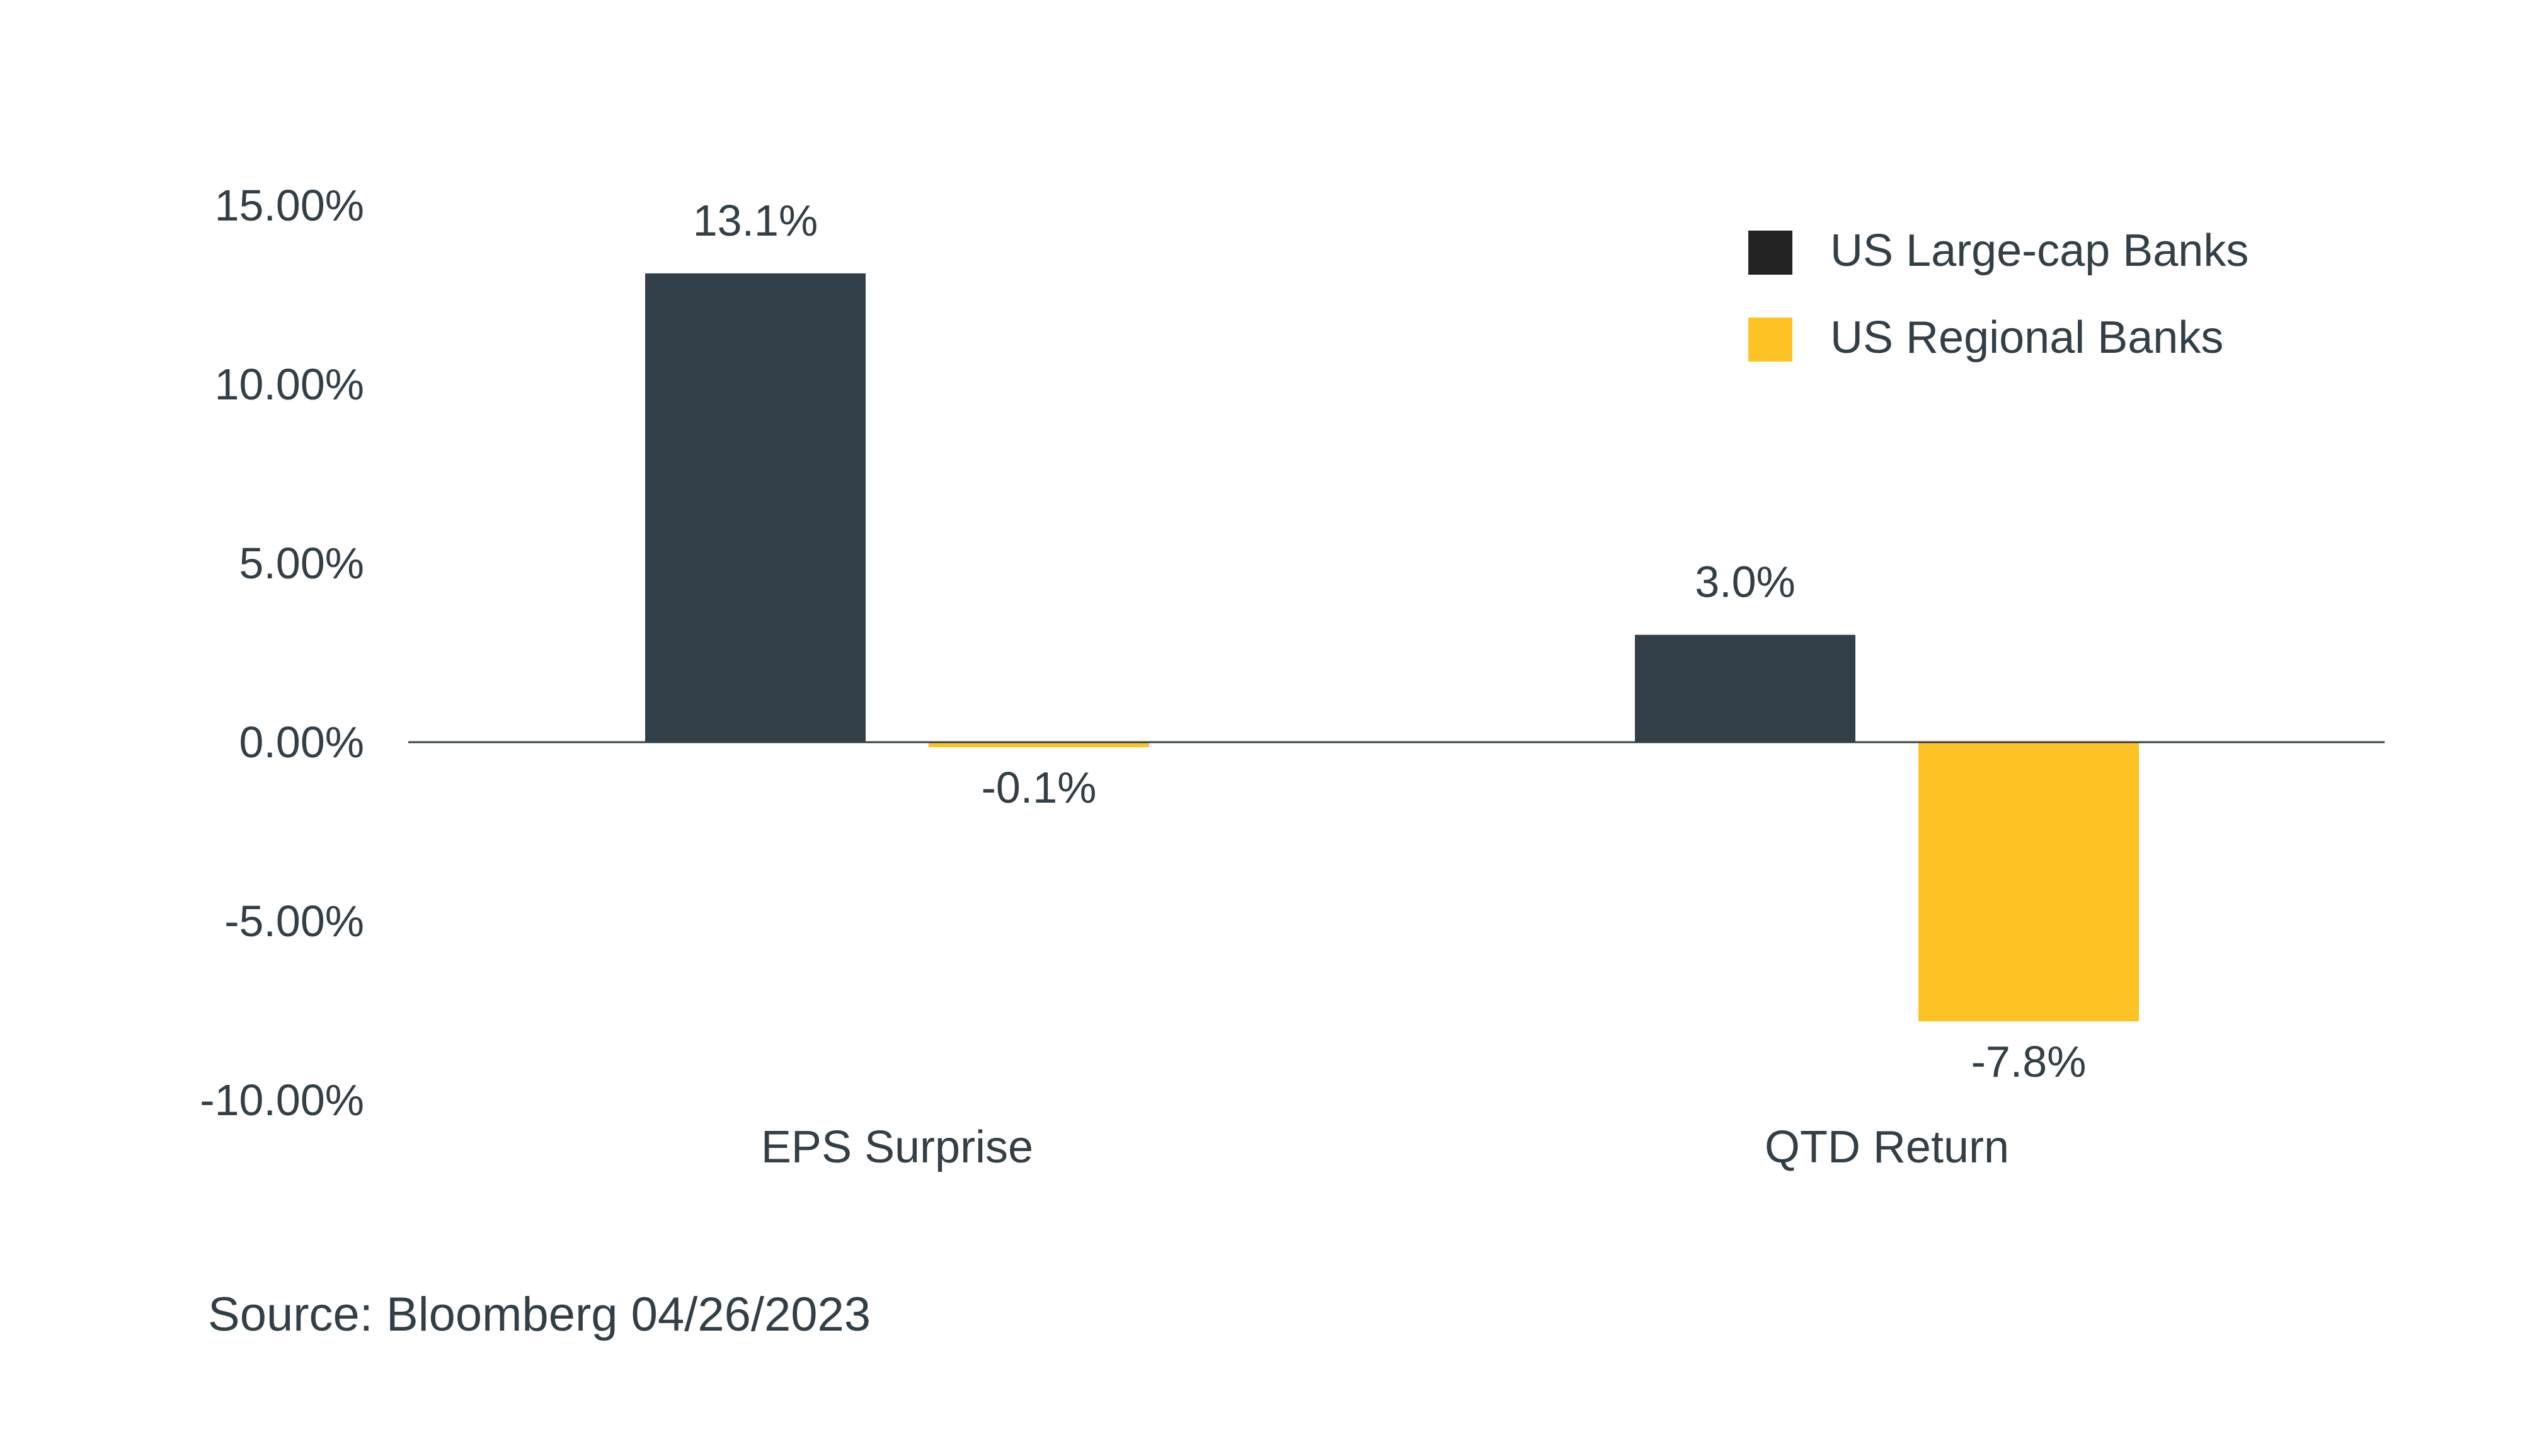 Image resolution: width=2544 pixels, height=1456 pixels. Describe the element at coordinates (289, 205) in the screenshot. I see `y-tick-label: 15.00%` at that location.